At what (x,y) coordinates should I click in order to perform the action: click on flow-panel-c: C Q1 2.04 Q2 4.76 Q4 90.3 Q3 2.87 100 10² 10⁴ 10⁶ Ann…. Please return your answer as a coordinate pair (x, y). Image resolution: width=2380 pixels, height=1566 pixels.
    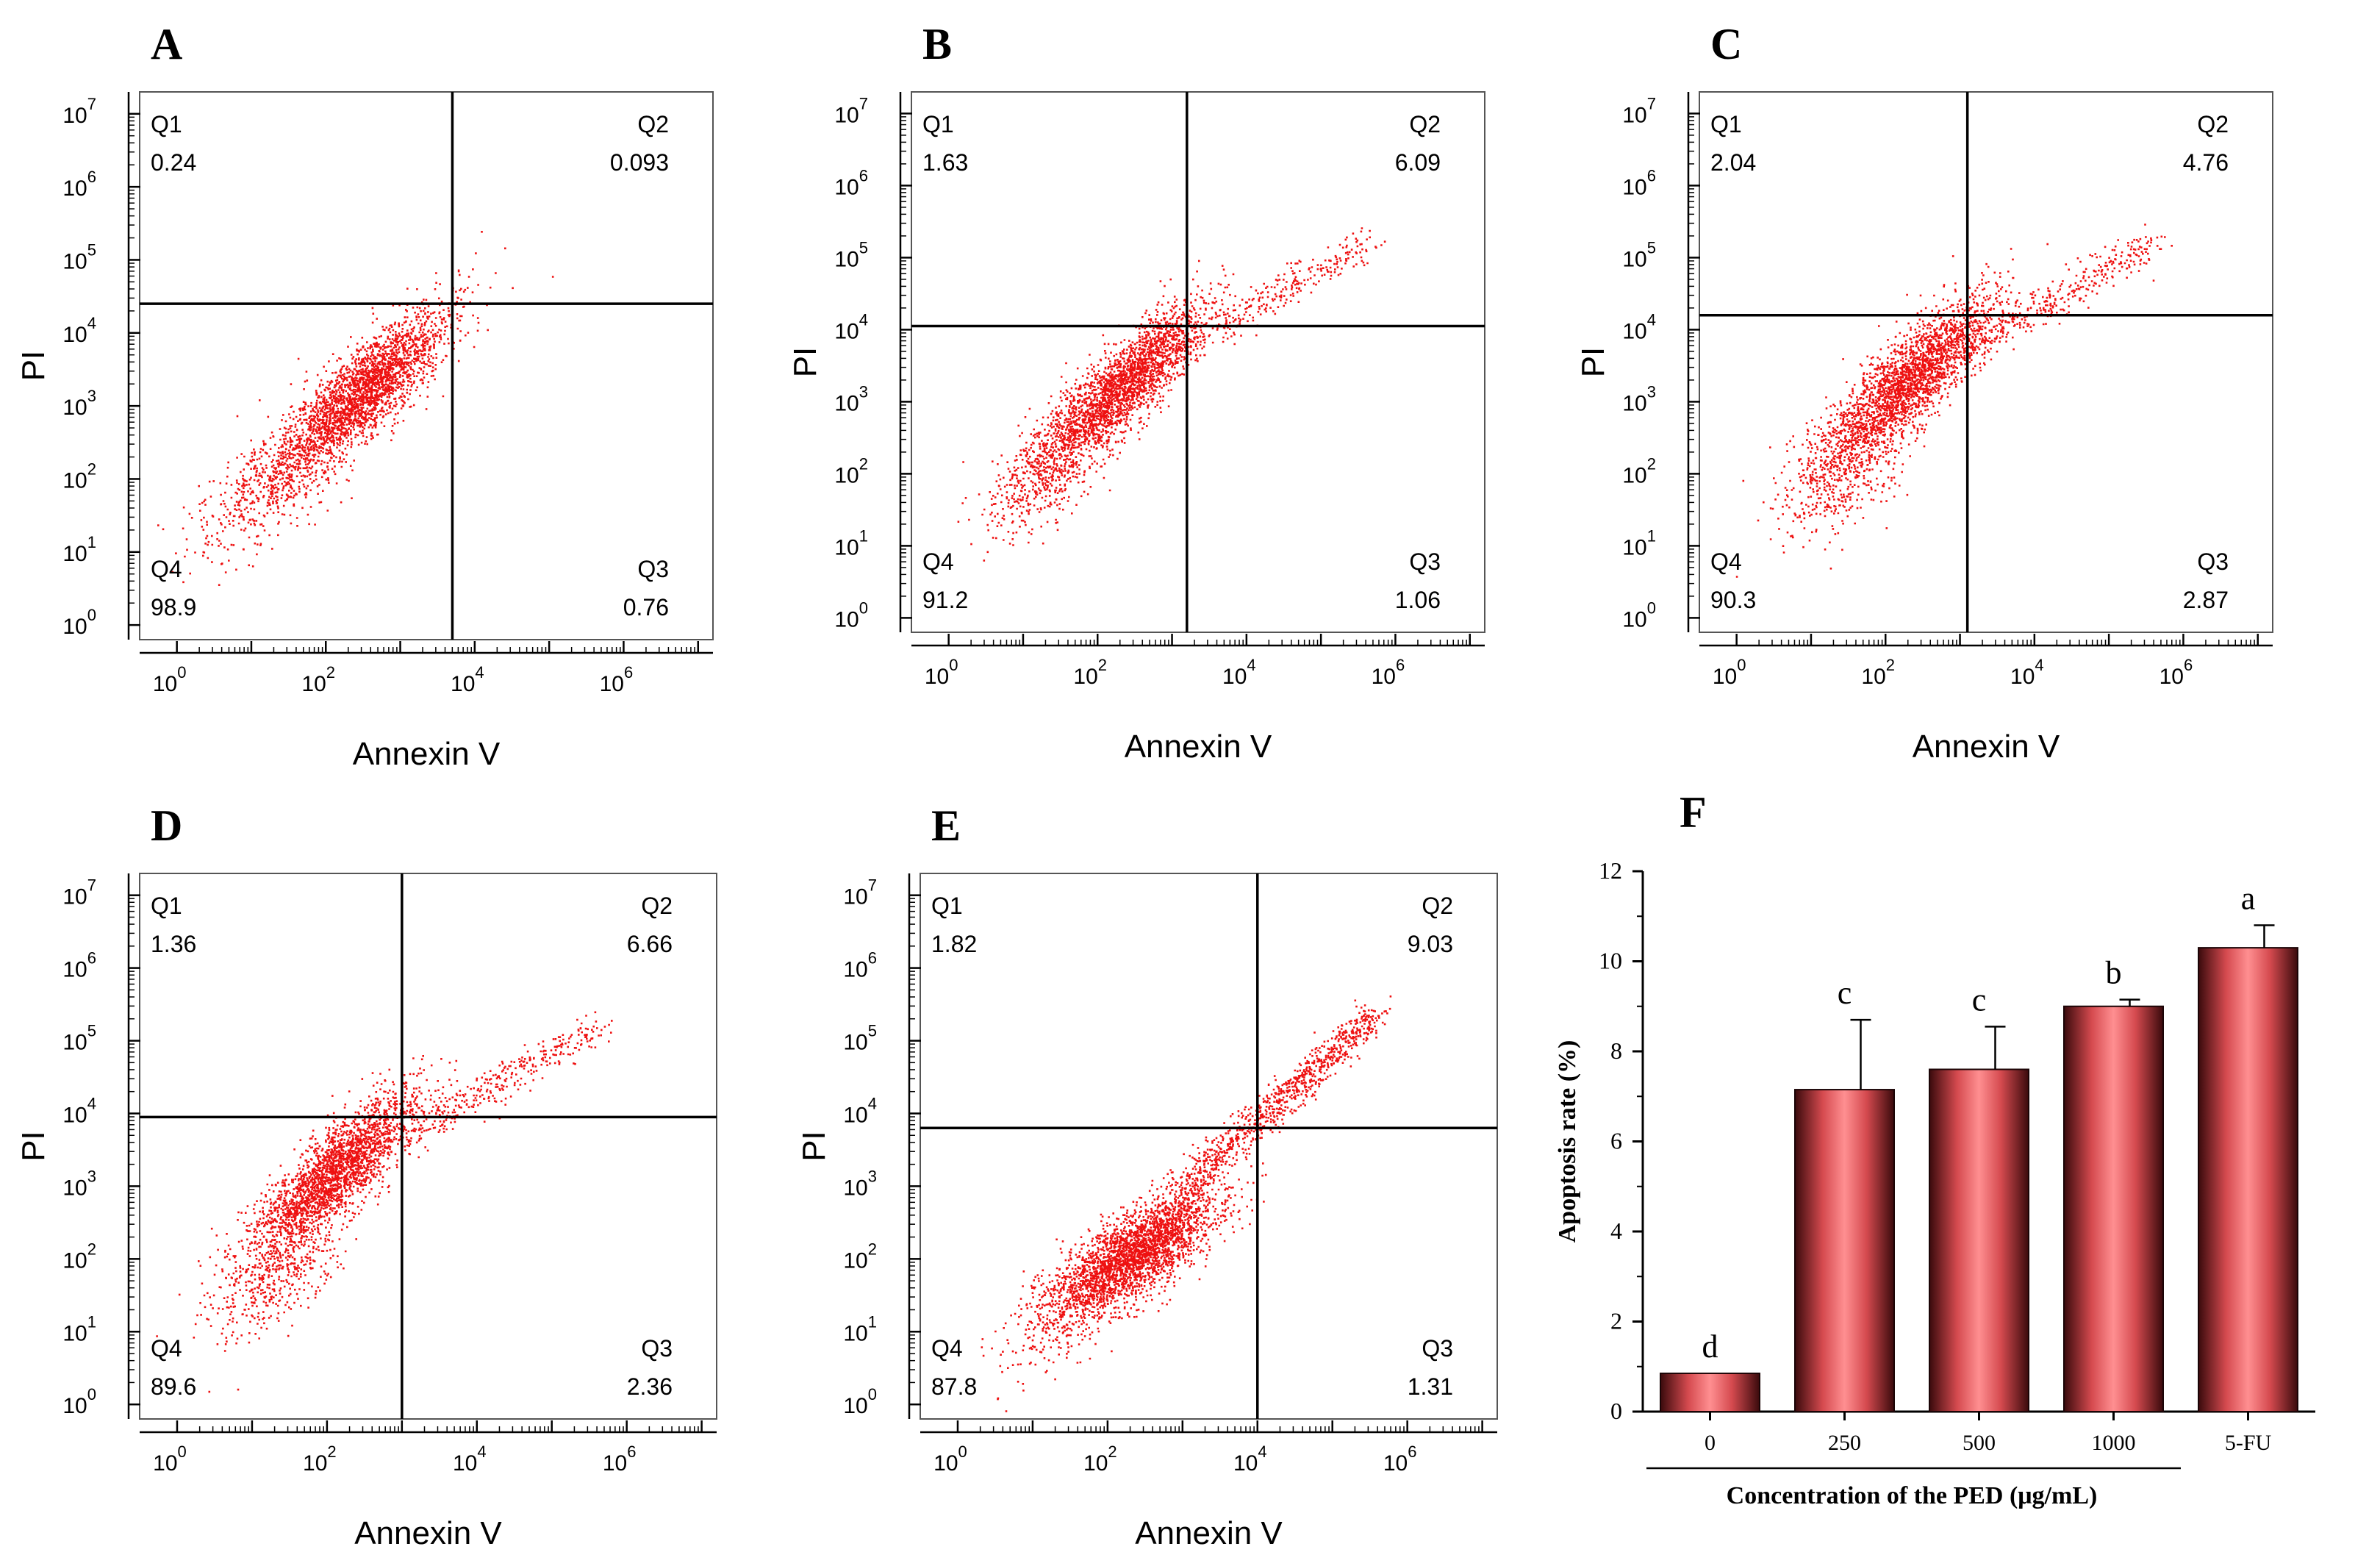
    Looking at the image, I should click on (1924, 392).